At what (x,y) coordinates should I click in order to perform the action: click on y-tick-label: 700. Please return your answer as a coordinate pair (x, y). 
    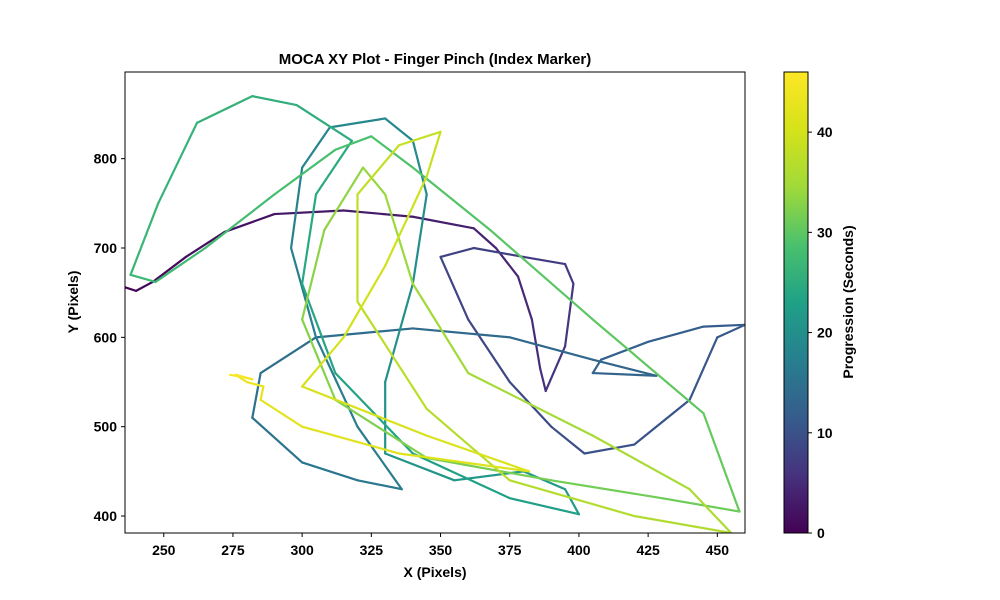
    Looking at the image, I should click on (106, 248).